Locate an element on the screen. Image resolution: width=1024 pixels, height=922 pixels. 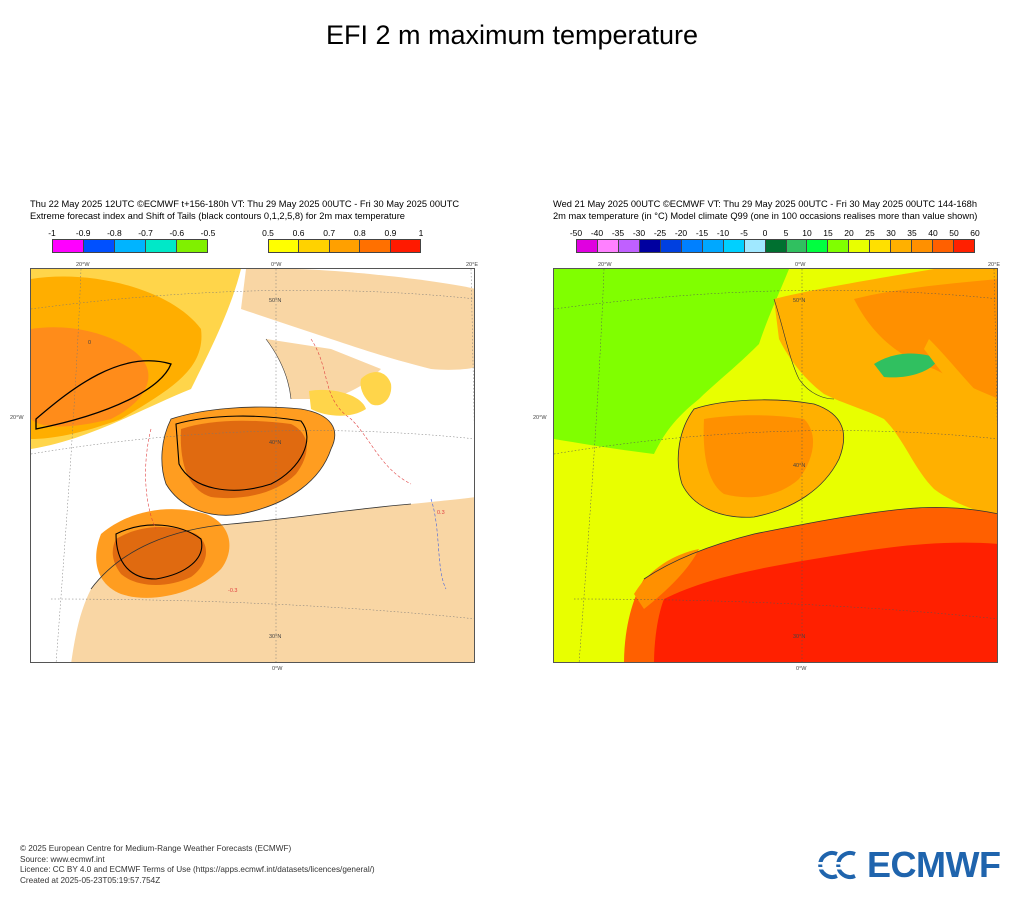
efi-field-sardinia is located at coordinates (376, 389).